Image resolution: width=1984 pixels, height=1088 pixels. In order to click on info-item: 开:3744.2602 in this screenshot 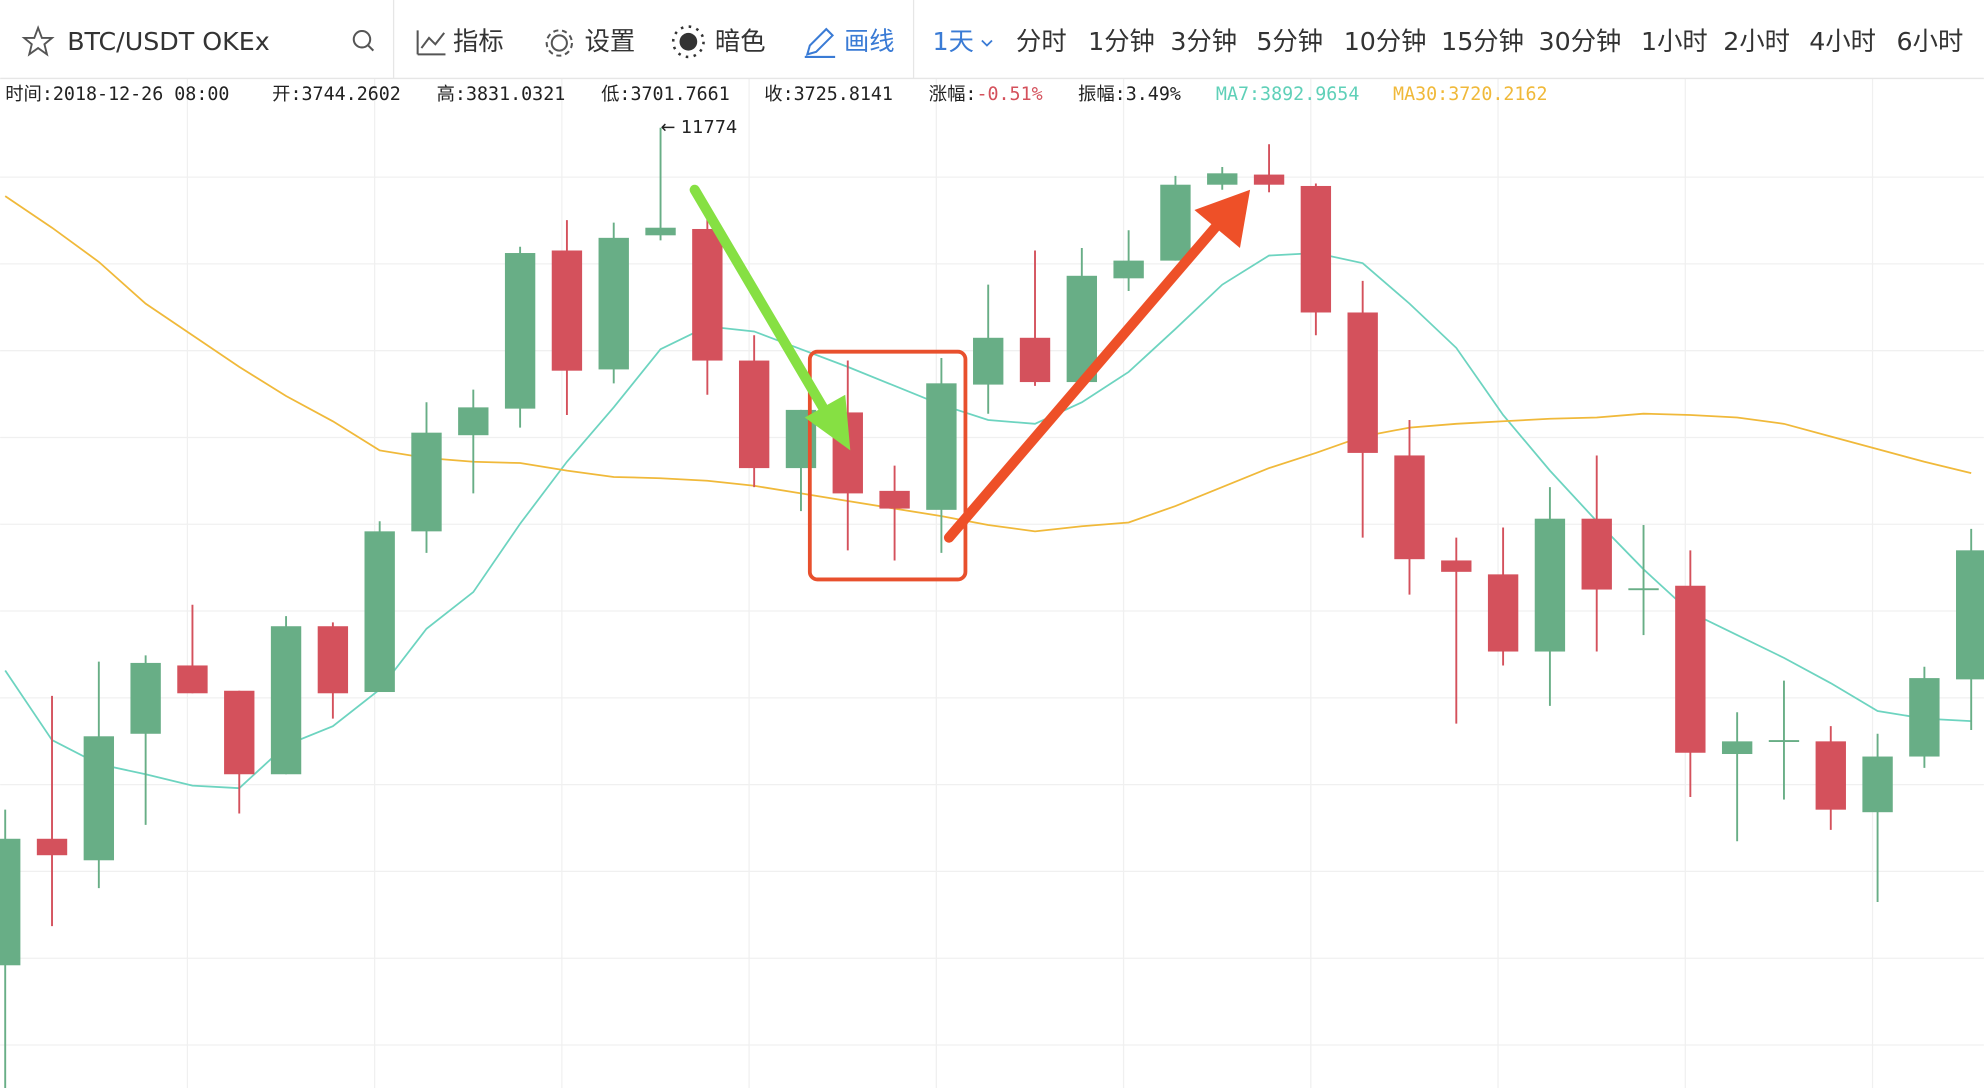, I will do `click(336, 94)`.